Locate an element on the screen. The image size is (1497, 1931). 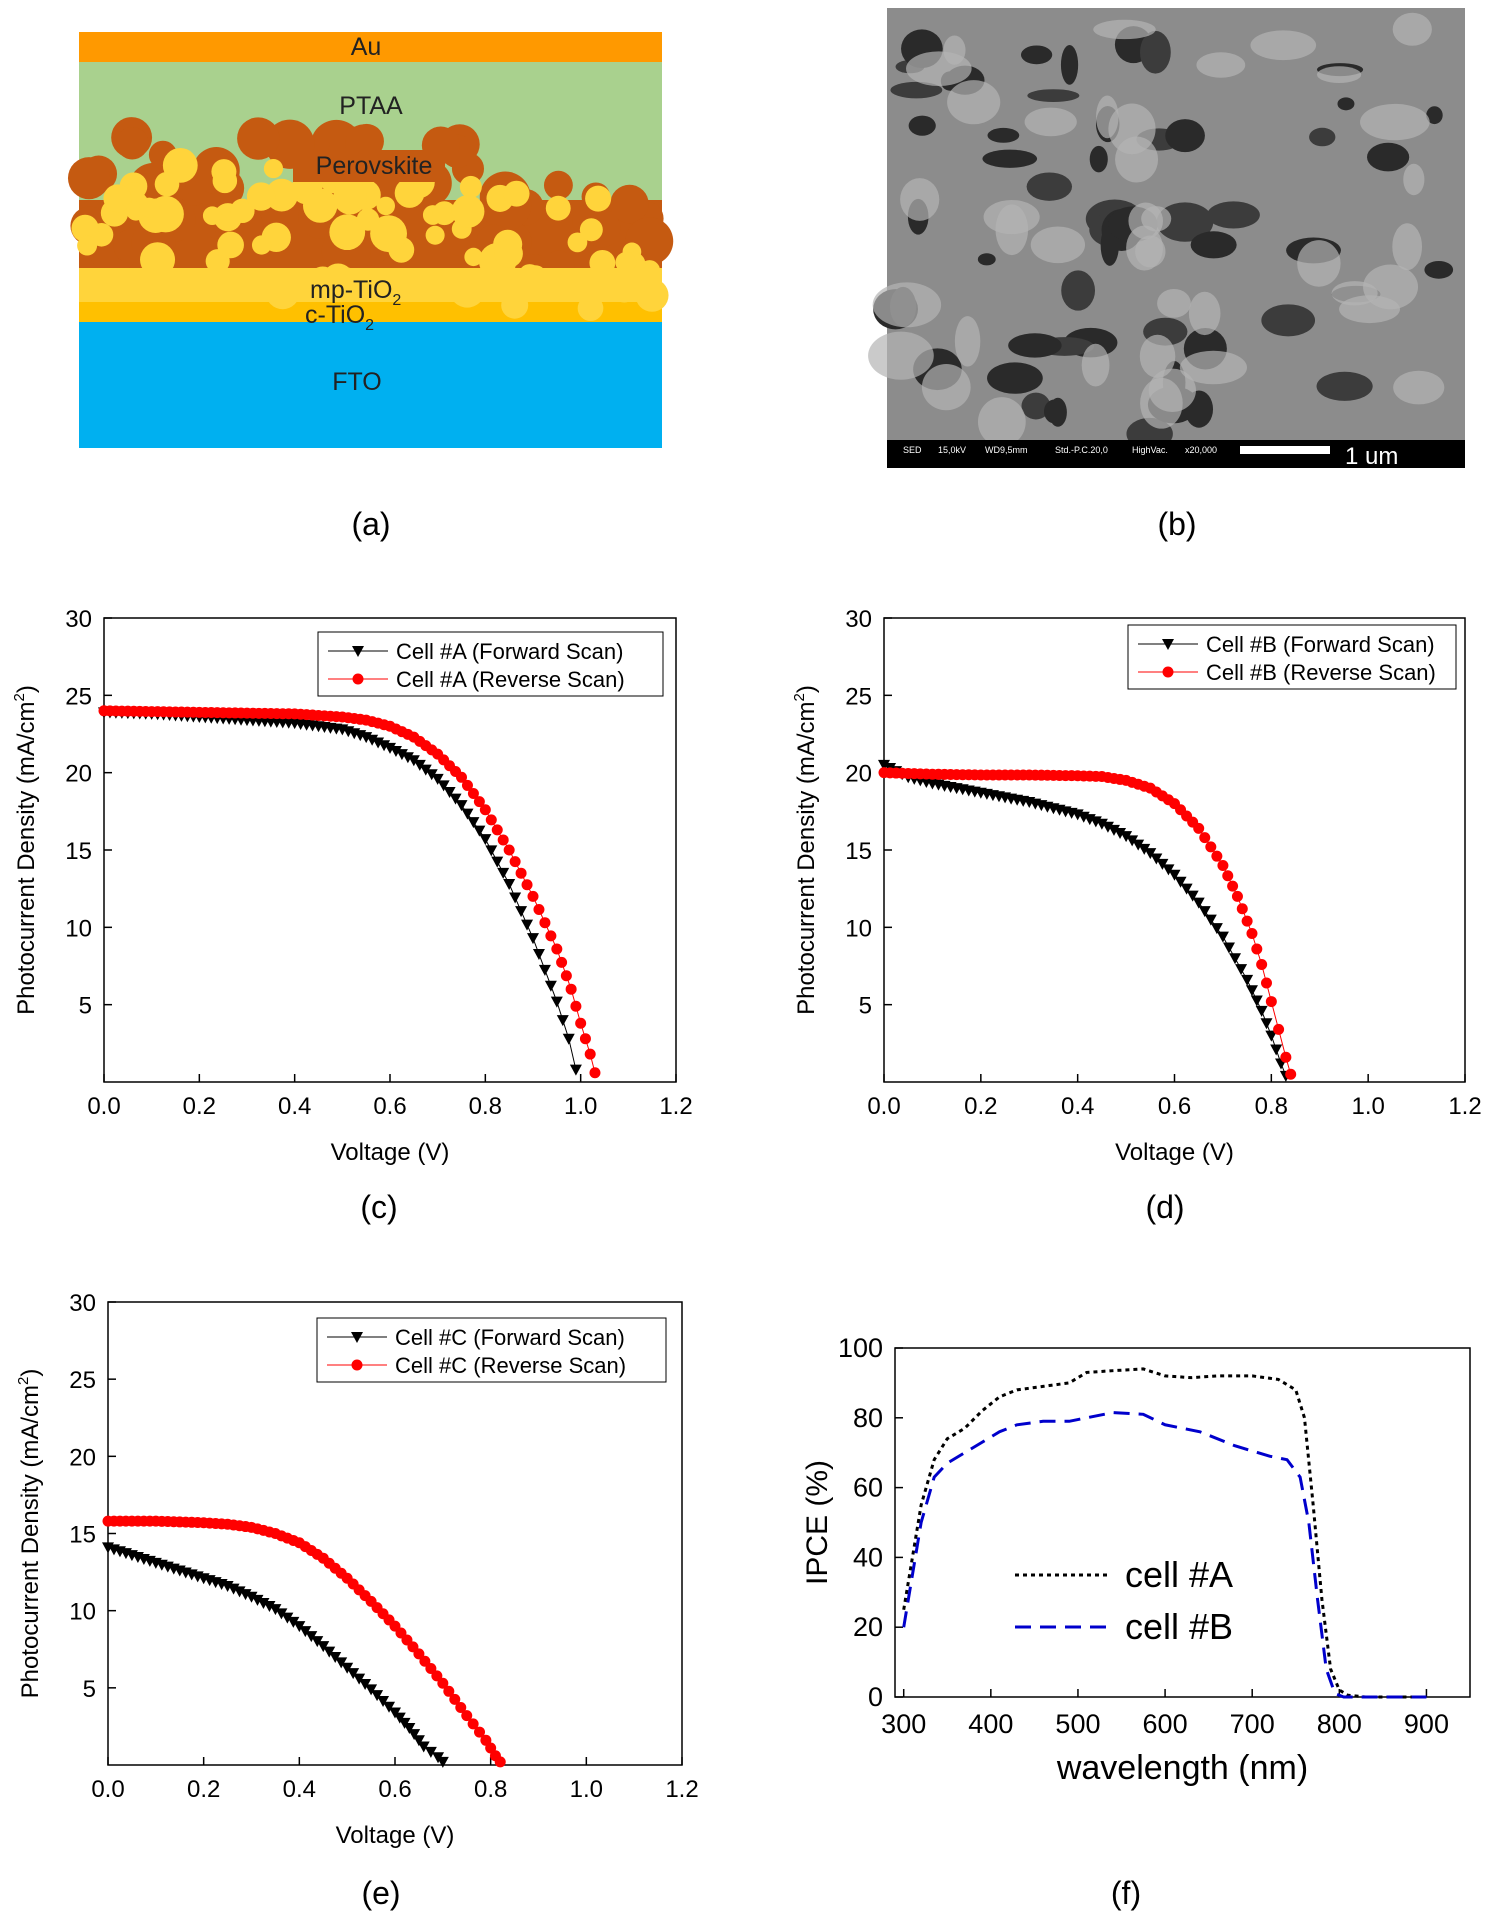
x-tick-label: 0.2 is located at coordinates (980, 1106).